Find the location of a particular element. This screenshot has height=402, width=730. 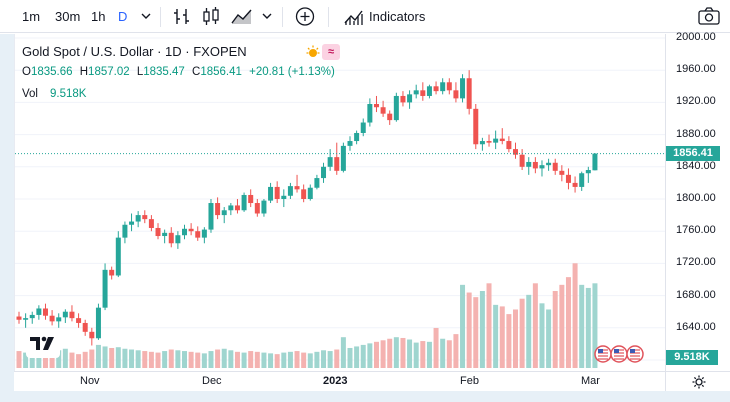

price-tick-label: 2000.00 is located at coordinates (696, 37).